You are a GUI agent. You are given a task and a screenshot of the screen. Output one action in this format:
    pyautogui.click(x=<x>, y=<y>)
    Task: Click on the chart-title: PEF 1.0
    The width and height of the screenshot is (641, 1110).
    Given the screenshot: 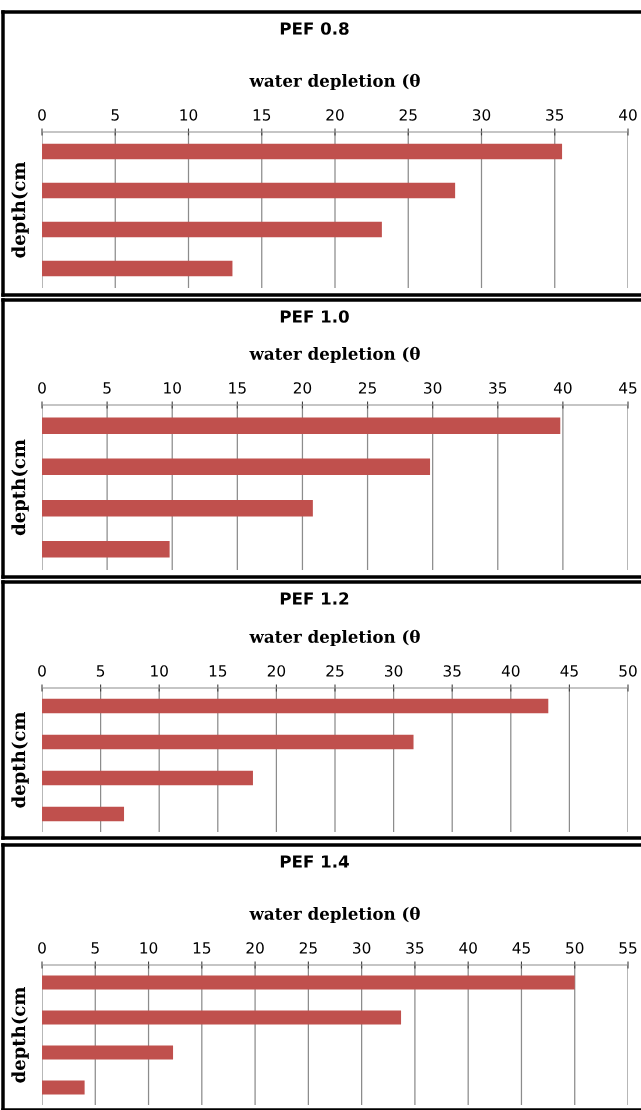 What is the action you would take?
    pyautogui.click(x=314, y=316)
    